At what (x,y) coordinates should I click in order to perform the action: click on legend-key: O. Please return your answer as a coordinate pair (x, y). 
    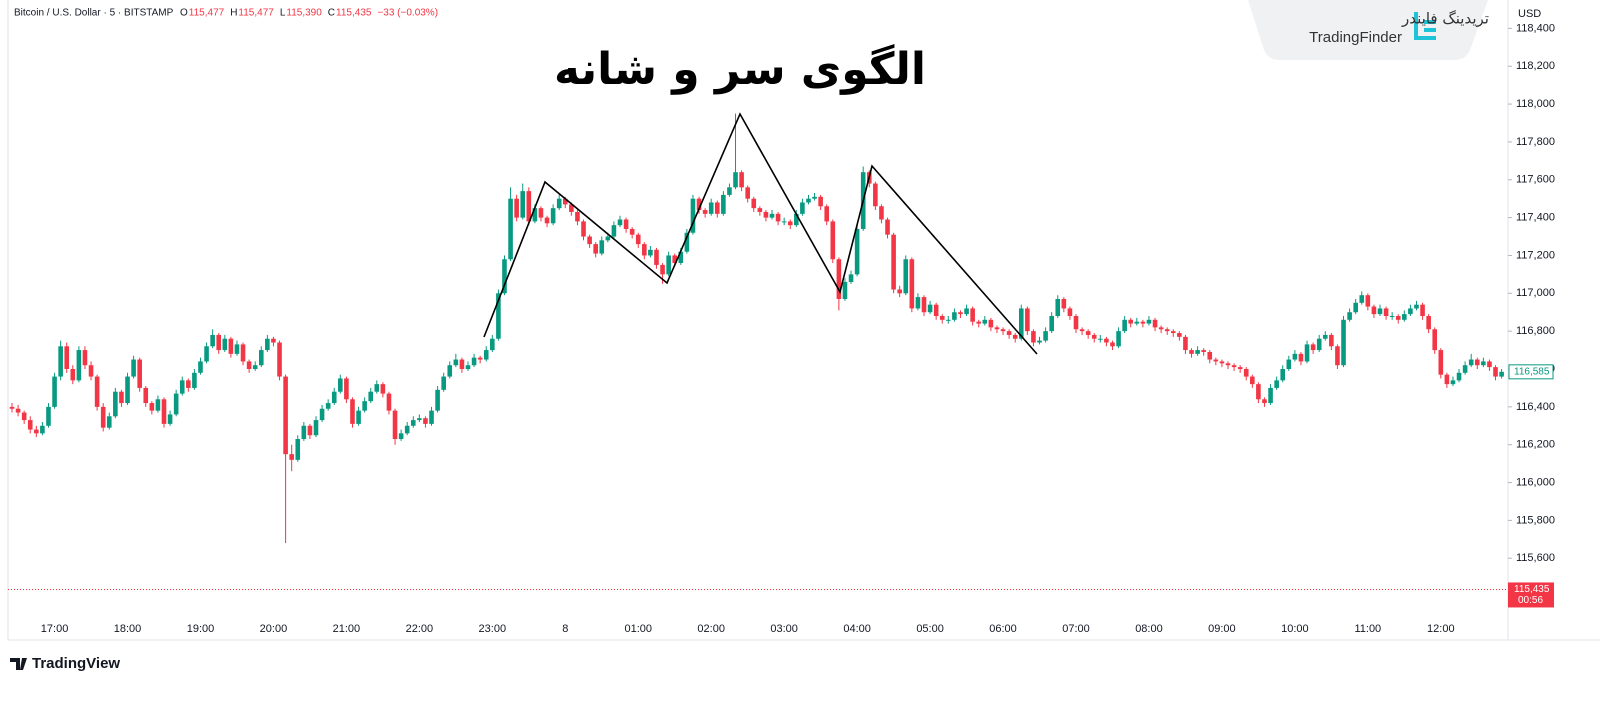
    Looking at the image, I should click on (184, 13).